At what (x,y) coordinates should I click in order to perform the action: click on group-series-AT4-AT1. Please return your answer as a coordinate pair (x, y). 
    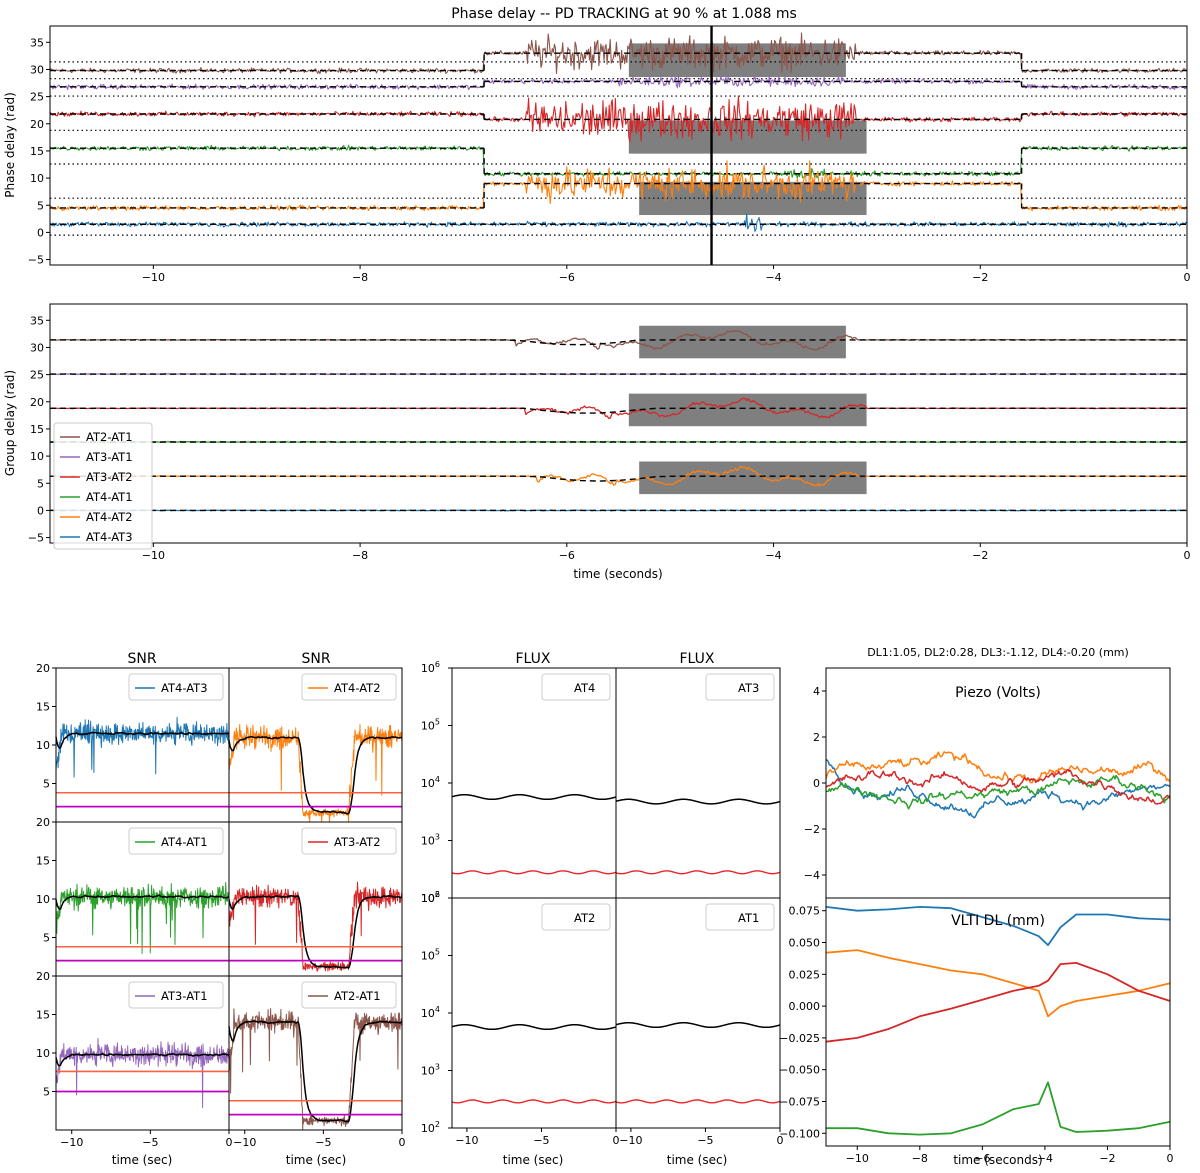
    Looking at the image, I should click on (618, 442).